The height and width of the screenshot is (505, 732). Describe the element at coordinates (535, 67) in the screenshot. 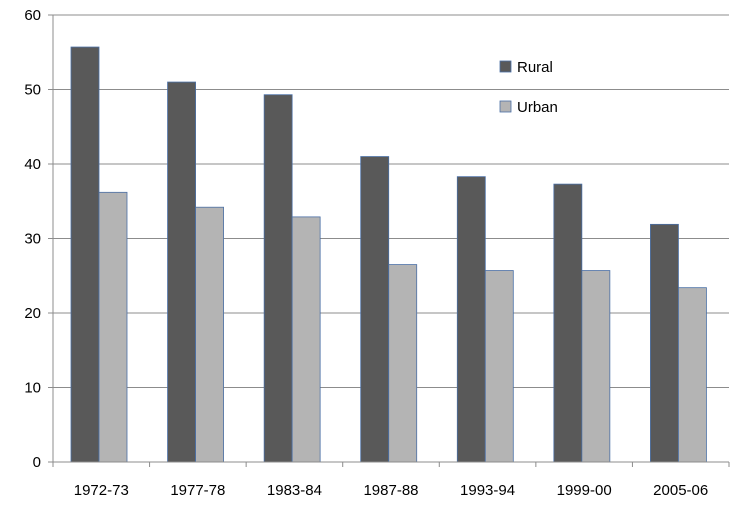

I see `legend-label-rural: Rural` at that location.